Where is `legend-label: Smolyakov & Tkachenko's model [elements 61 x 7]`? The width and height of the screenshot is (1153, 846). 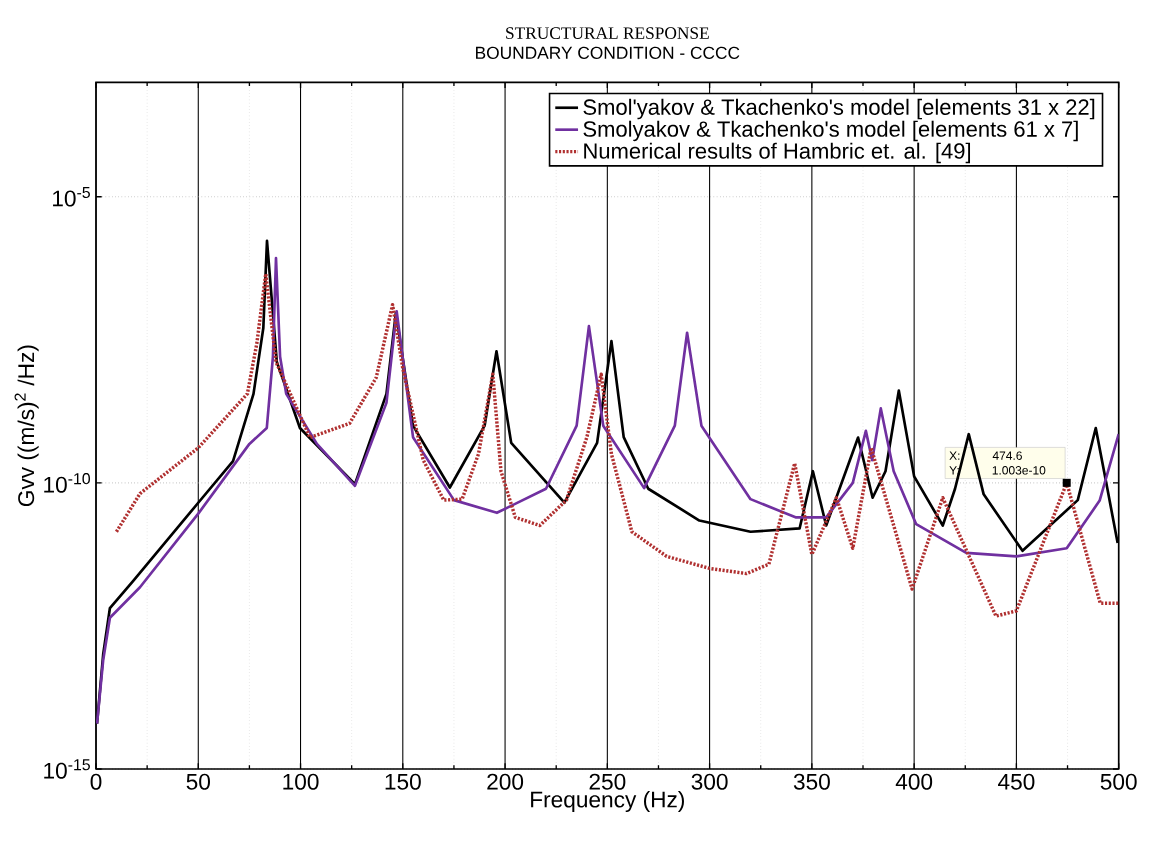 legend-label: Smolyakov & Tkachenko's model [elements 61 x 7] is located at coordinates (830, 131).